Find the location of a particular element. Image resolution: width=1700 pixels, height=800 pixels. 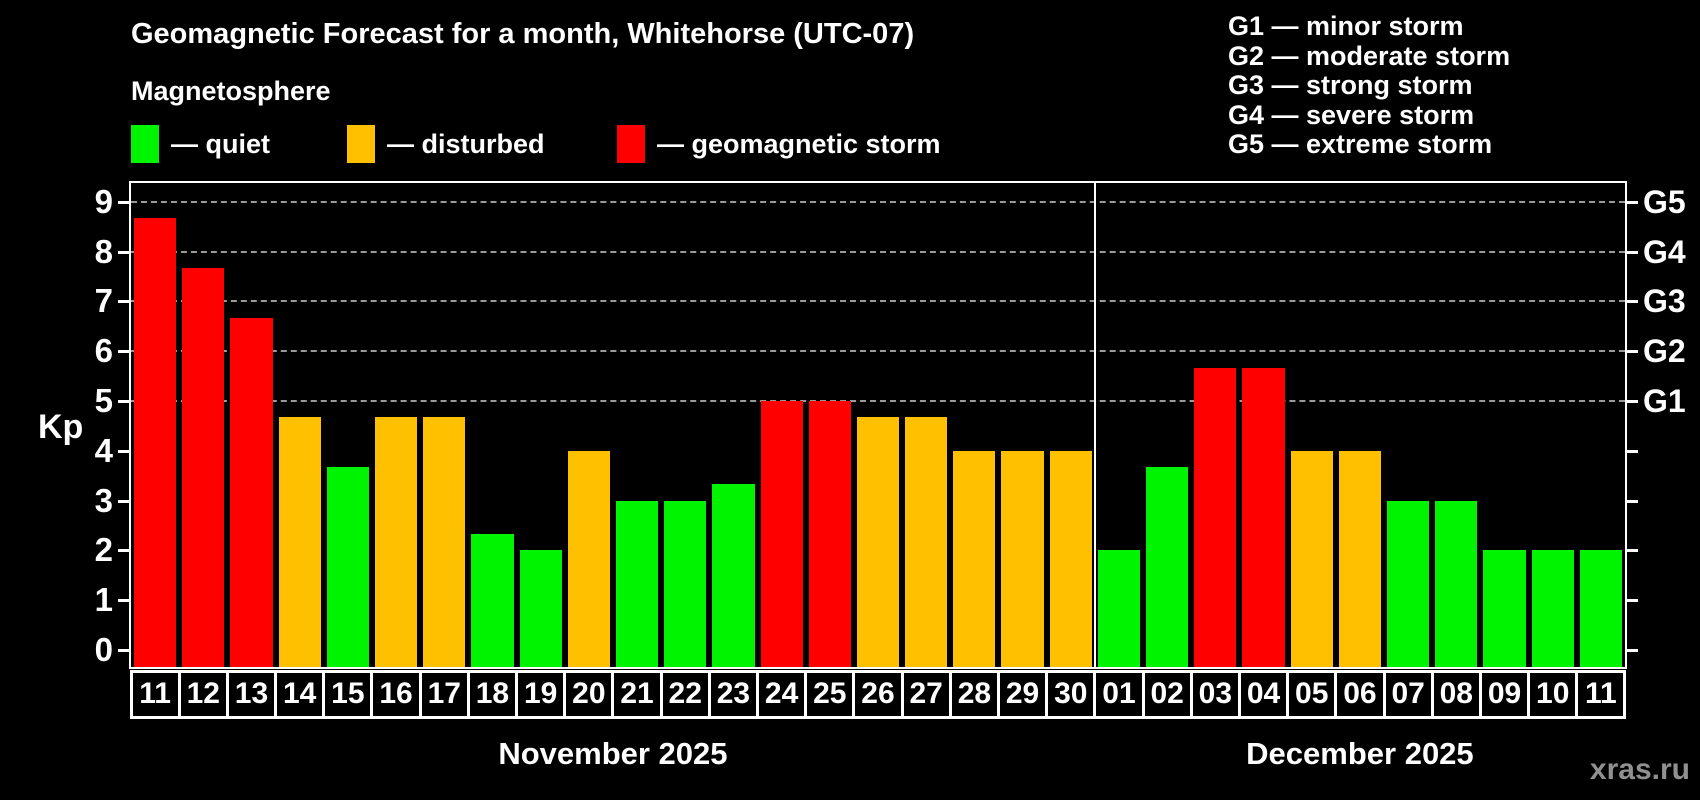

day-label-nov-19: 19 is located at coordinates (541, 694).